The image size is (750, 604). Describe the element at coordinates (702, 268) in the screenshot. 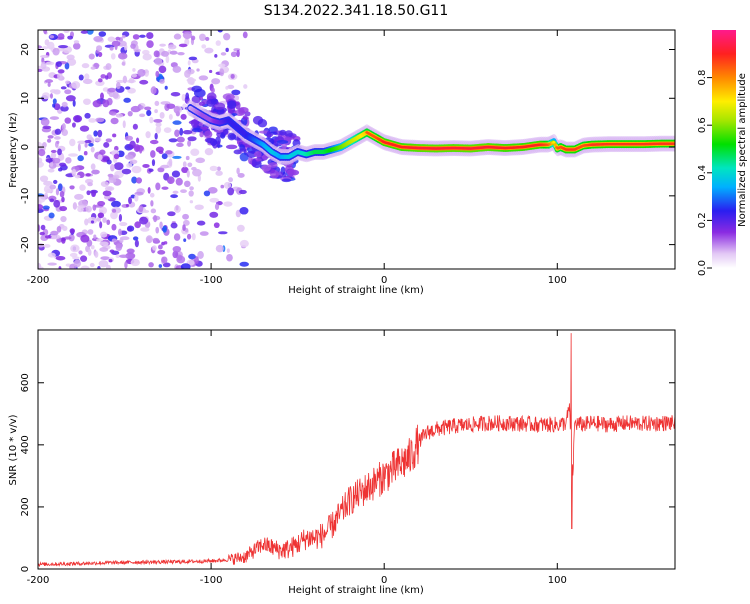

I see `colorbar-tick-label: 0.0` at that location.